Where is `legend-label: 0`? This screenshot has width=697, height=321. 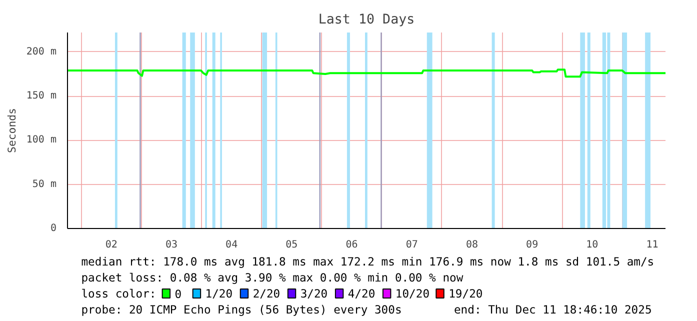
legend-label: 0 is located at coordinates (178, 294).